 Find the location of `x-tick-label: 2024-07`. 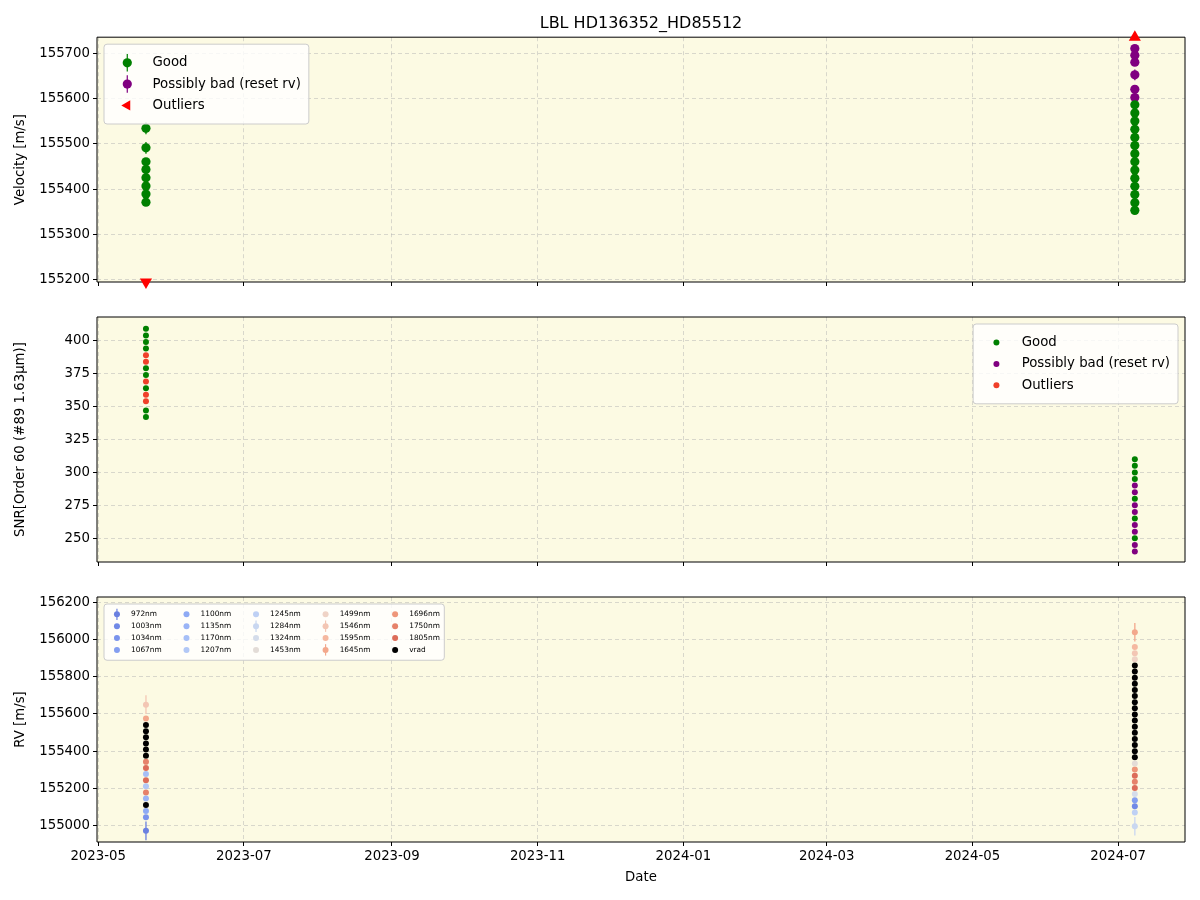

x-tick-label: 2024-07 is located at coordinates (1118, 856).